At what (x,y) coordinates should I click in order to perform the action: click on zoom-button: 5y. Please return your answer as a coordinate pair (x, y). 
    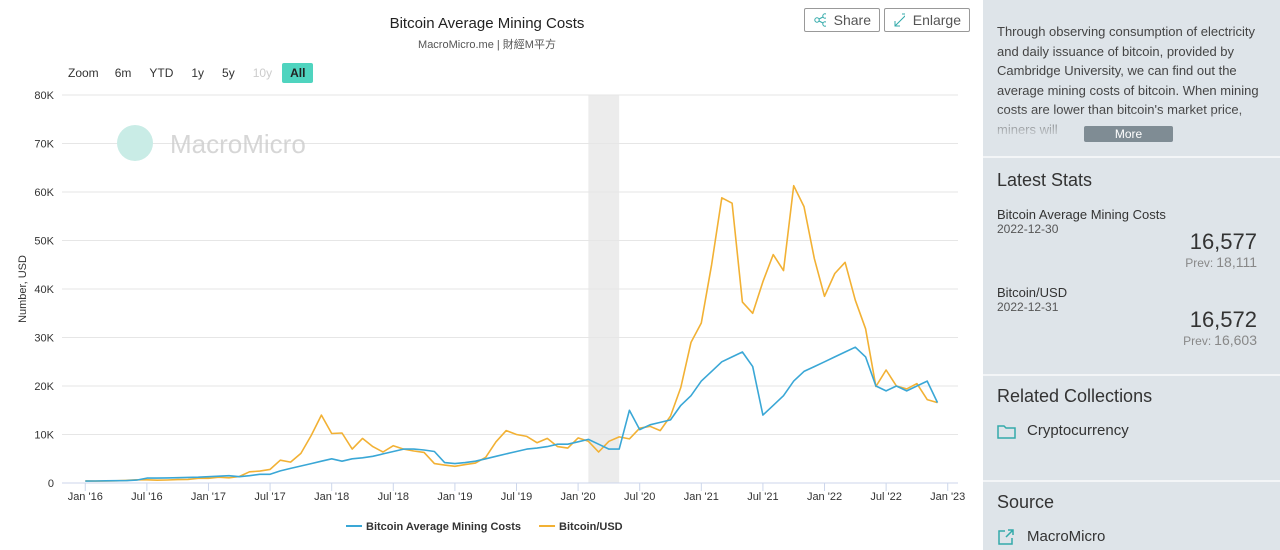
    Looking at the image, I should click on (228, 73).